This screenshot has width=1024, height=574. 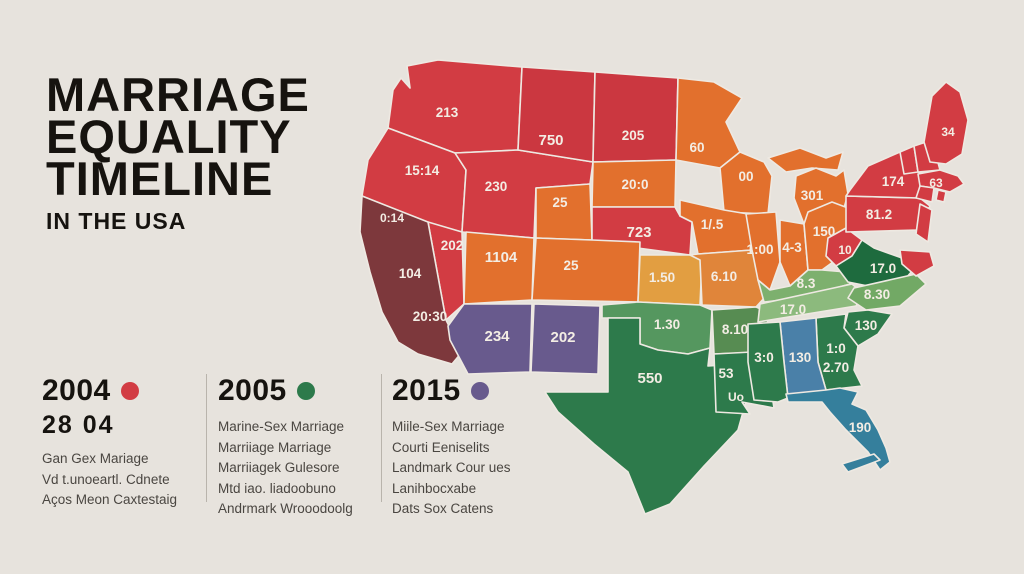 I want to click on state-montana-value: 750, so click(x=550, y=140).